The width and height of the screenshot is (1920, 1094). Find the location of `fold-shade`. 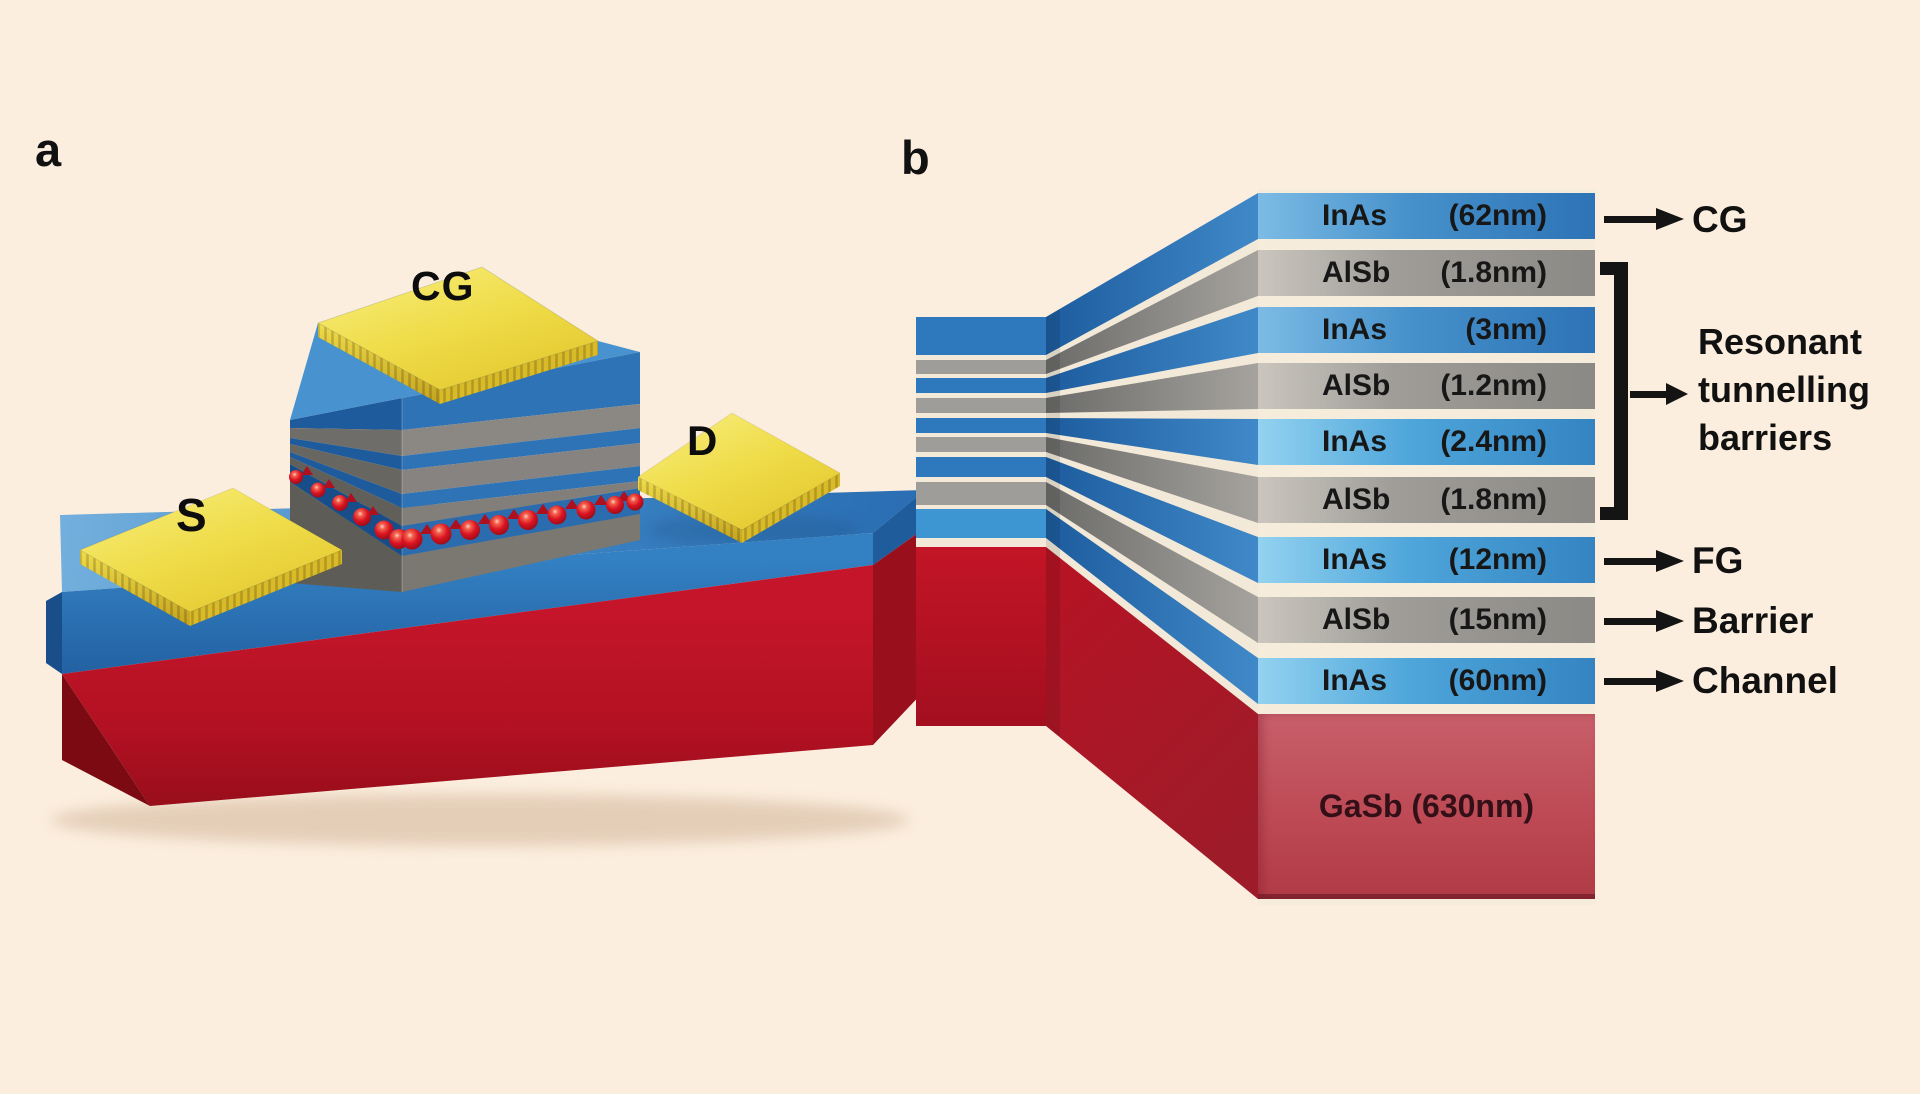

fold-shade is located at coordinates (1053, 523).